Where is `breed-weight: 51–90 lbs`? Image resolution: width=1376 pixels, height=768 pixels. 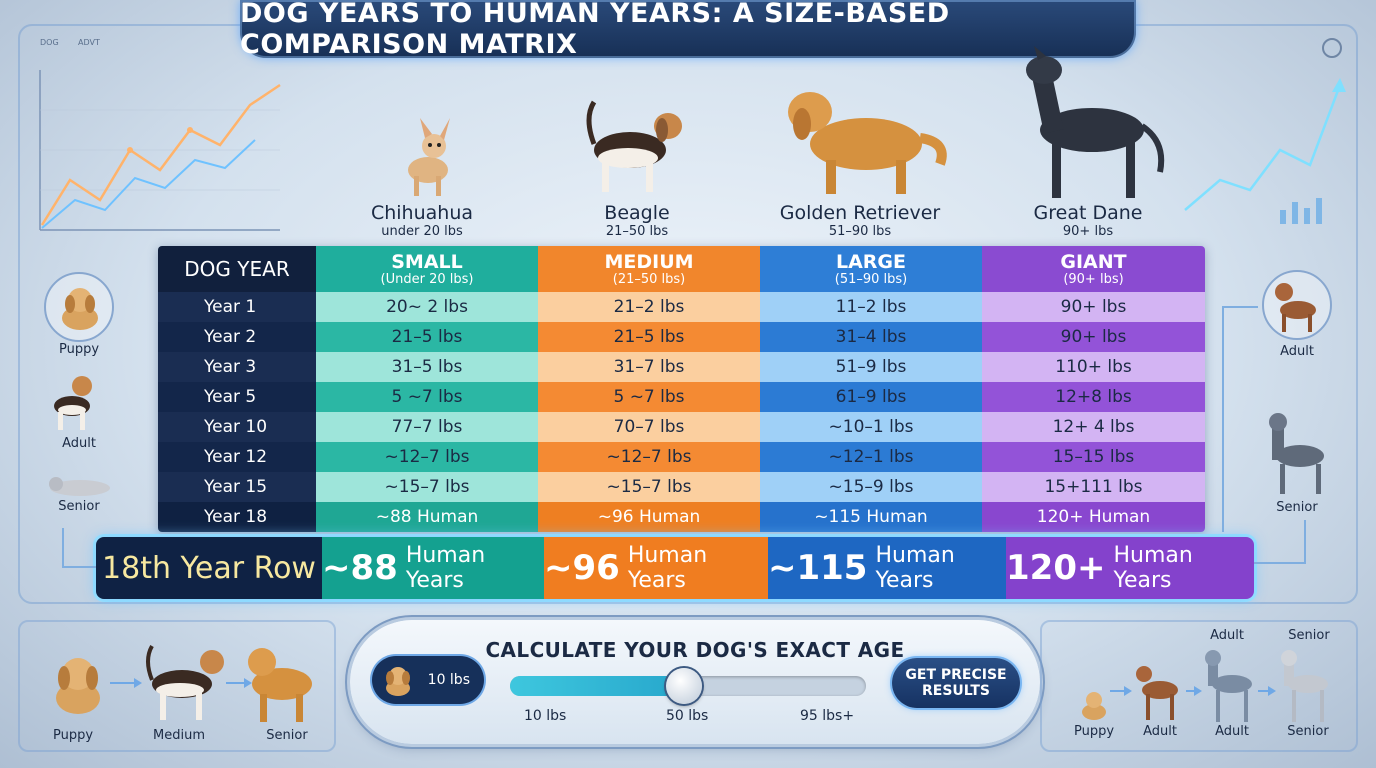 breed-weight: 51–90 lbs is located at coordinates (860, 231).